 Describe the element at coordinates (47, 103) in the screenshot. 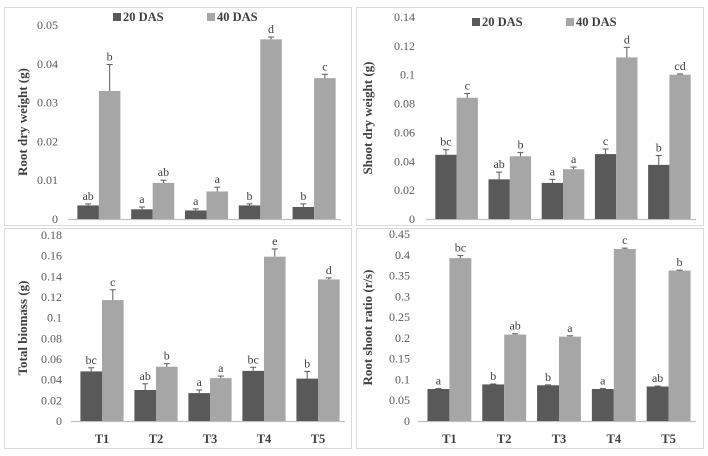

I see `y-tick-label: 0.03` at that location.